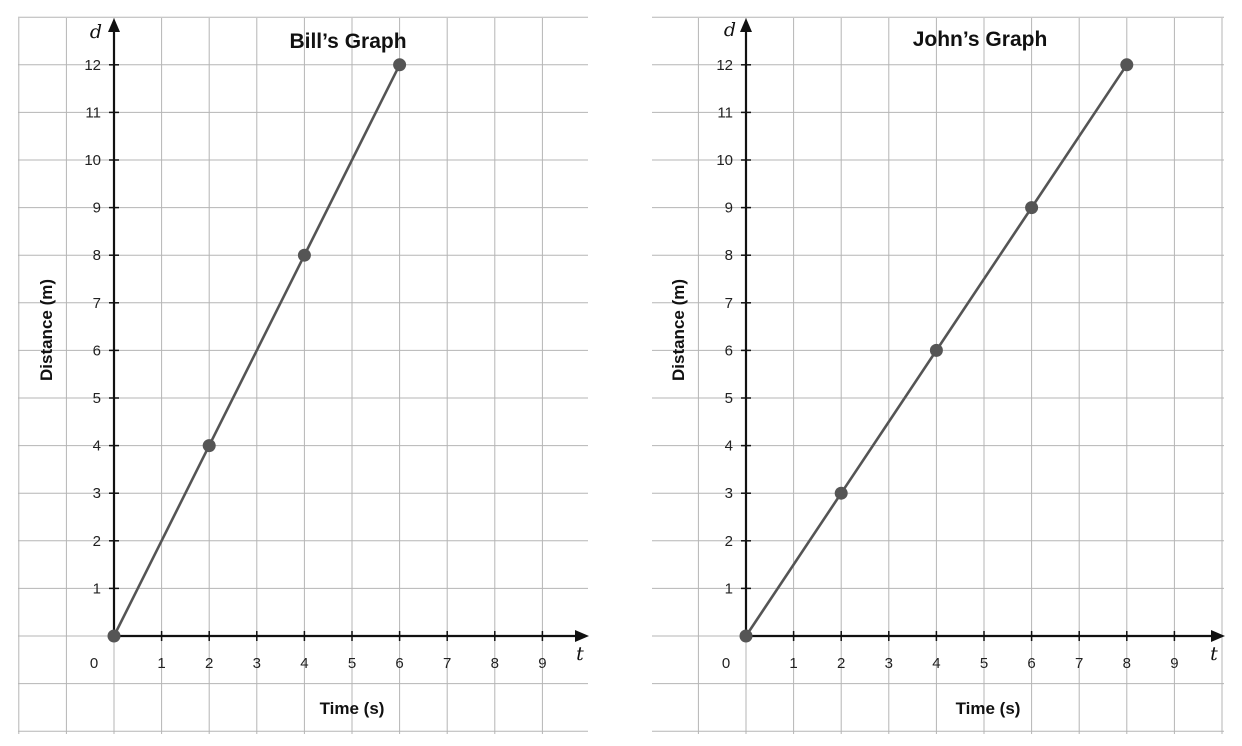 Image resolution: width=1242 pixels, height=746 pixels. Describe the element at coordinates (347, 41) in the screenshot. I see `chart-title: Bill’s Graph` at that location.